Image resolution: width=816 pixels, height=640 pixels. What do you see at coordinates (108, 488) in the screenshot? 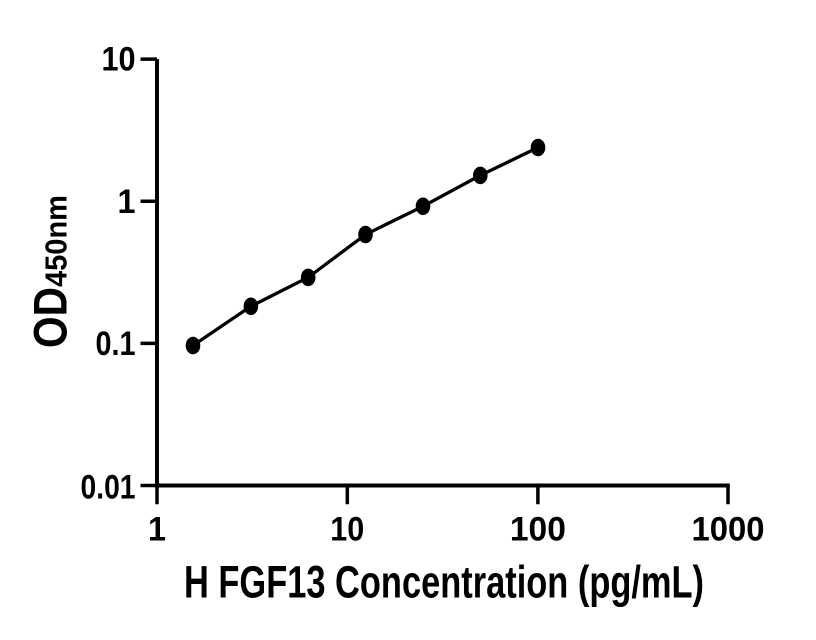
I see `svg-text: 0.01` at bounding box center [108, 488].